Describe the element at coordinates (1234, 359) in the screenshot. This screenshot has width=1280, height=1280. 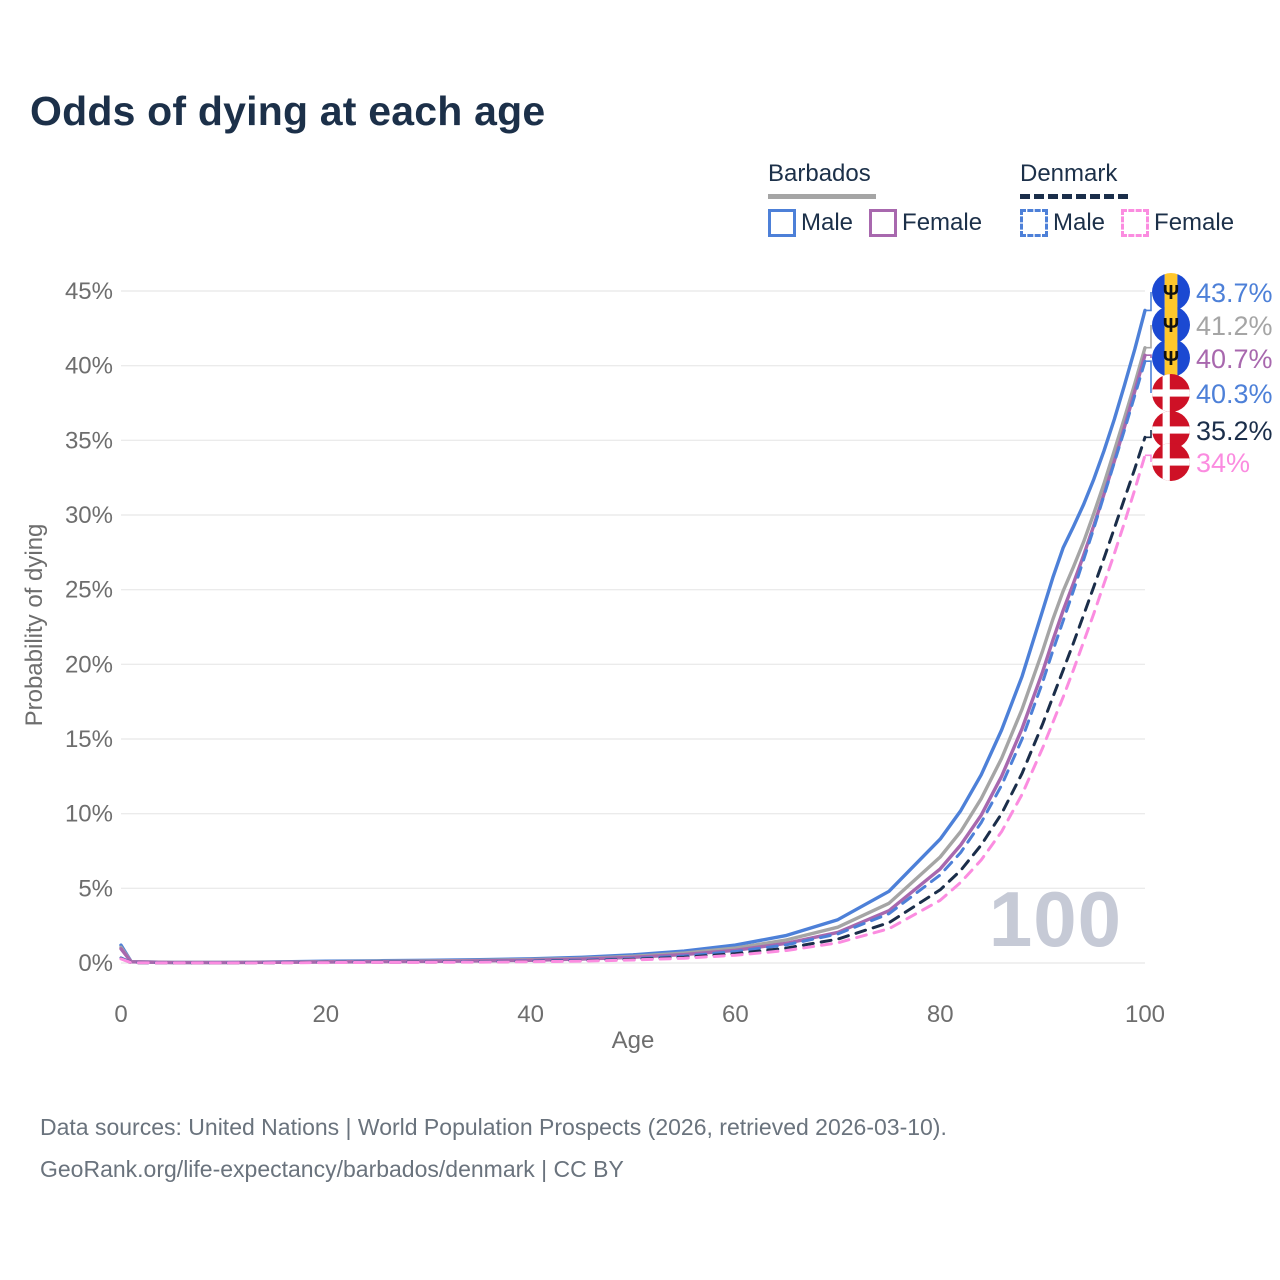
I see `end-label-barbados-female: 40.7%` at that location.